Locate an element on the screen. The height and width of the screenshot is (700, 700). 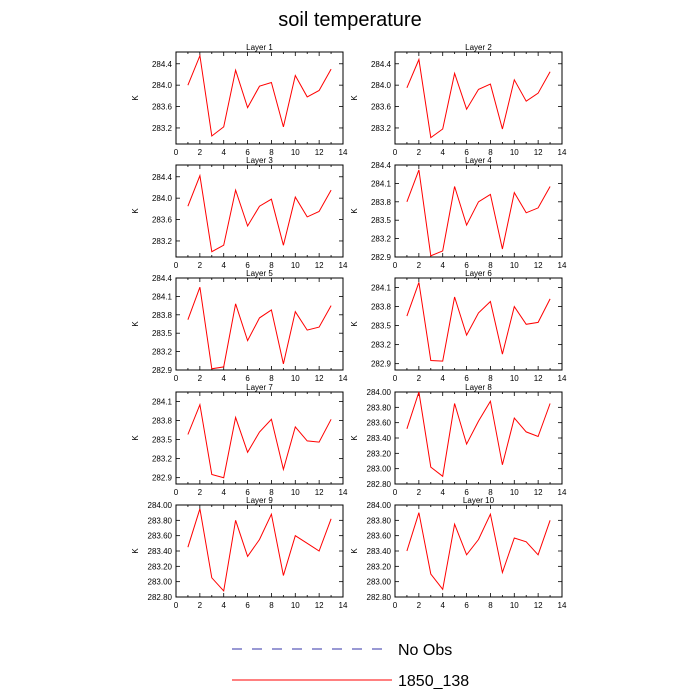
y-tick-label: 284.1 is located at coordinates (381, 288).